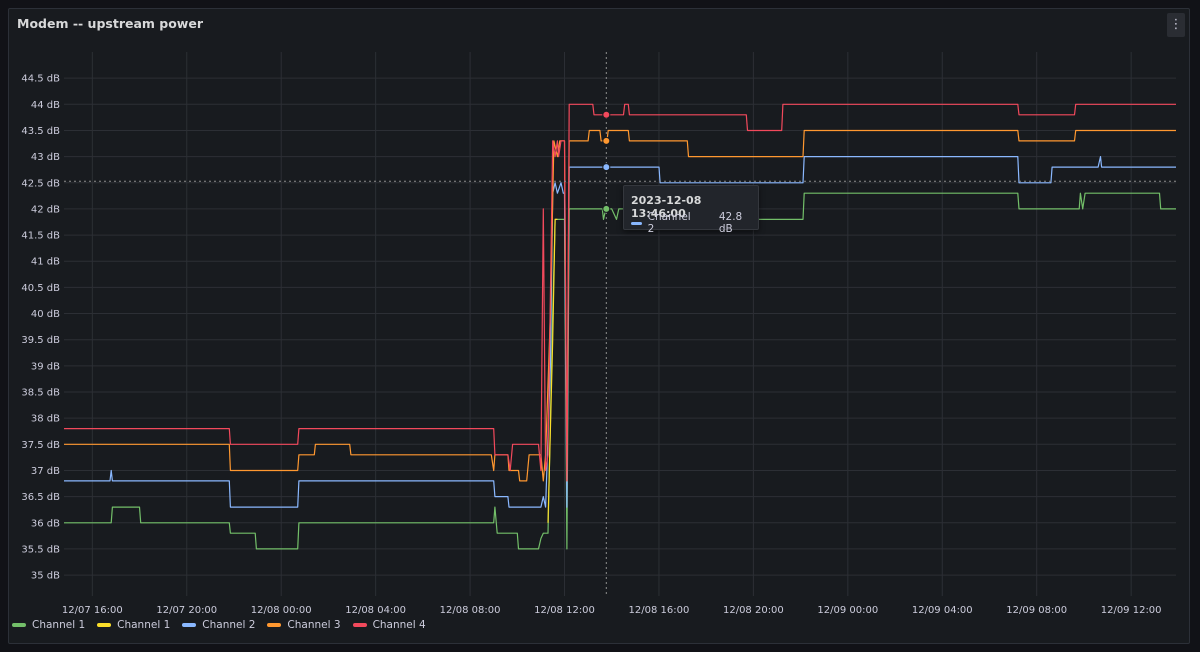 This screenshot has width=1200, height=652. I want to click on x-tick-label: 12/07 20:00, so click(186, 610).